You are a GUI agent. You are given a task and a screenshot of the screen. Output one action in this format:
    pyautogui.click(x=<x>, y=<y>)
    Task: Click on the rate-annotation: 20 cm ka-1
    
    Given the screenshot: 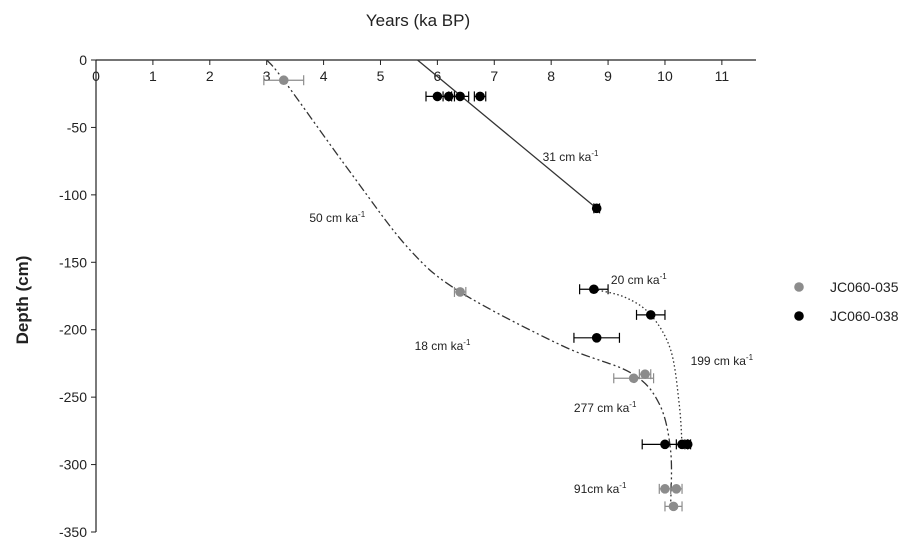 What is the action you would take?
    pyautogui.click(x=639, y=279)
    